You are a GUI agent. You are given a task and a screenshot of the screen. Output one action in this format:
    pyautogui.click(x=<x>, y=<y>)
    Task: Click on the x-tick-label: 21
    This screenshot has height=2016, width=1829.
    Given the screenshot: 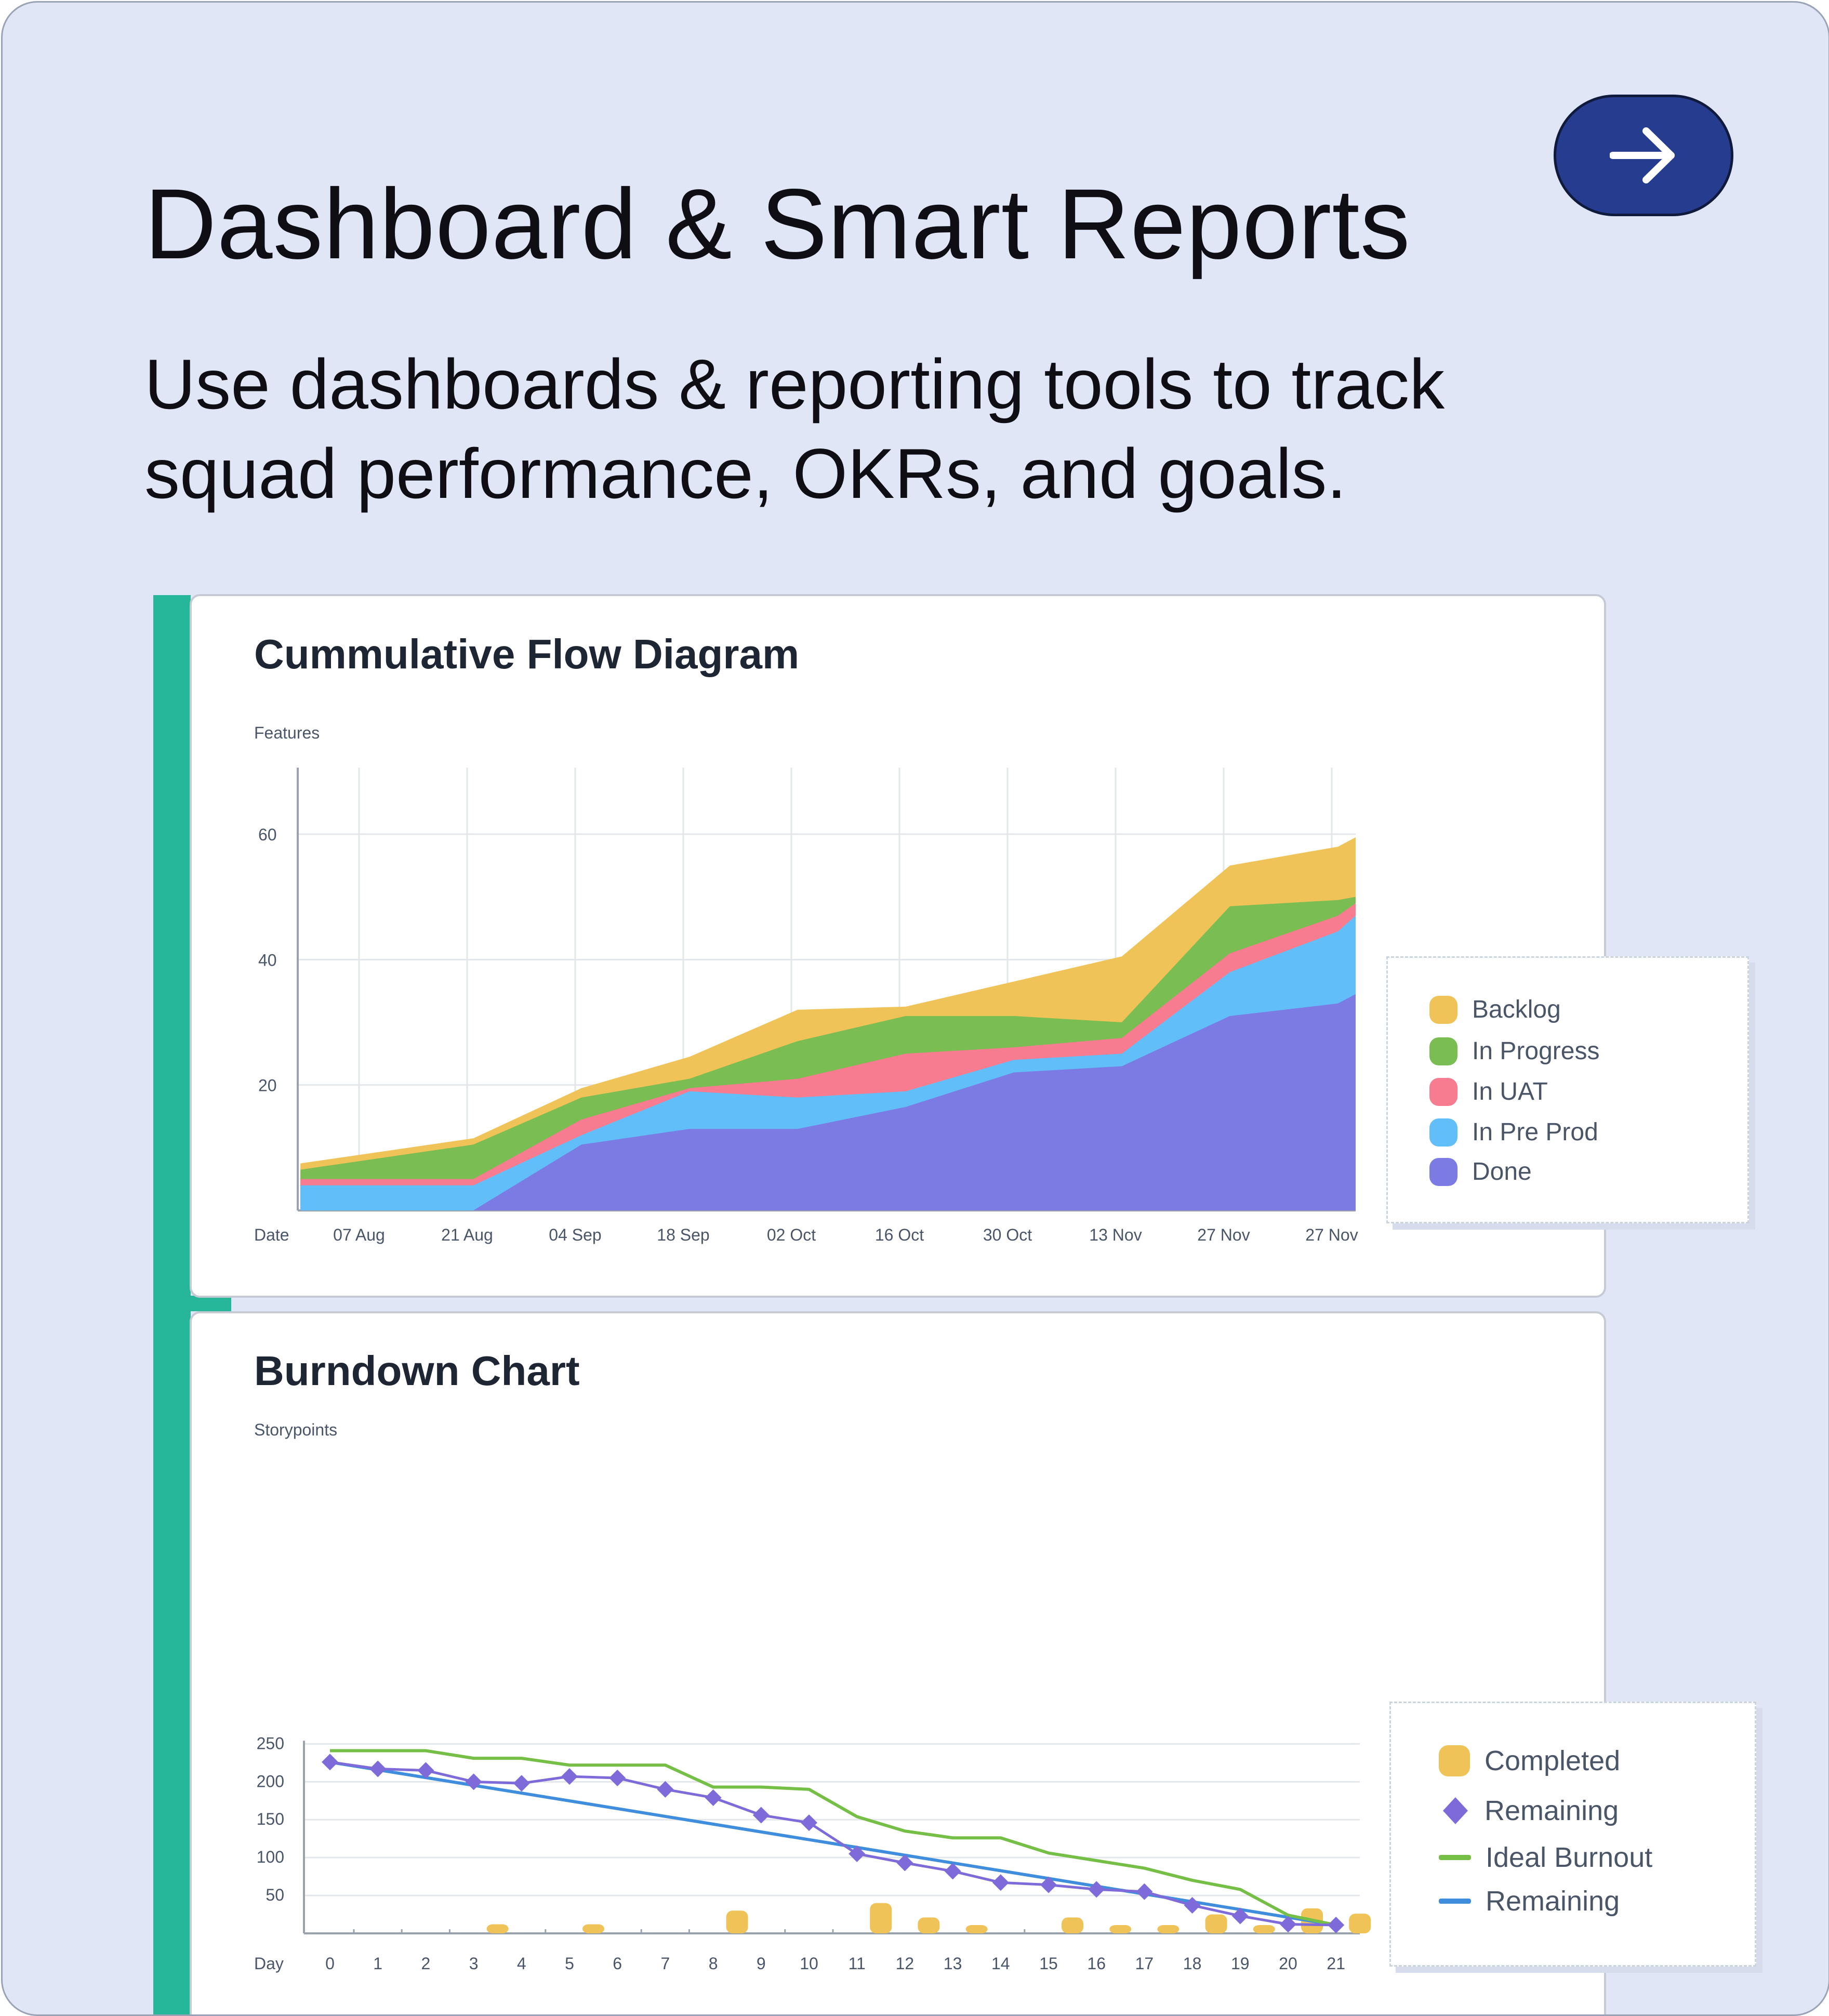 What is the action you would take?
    pyautogui.click(x=1336, y=1963)
    